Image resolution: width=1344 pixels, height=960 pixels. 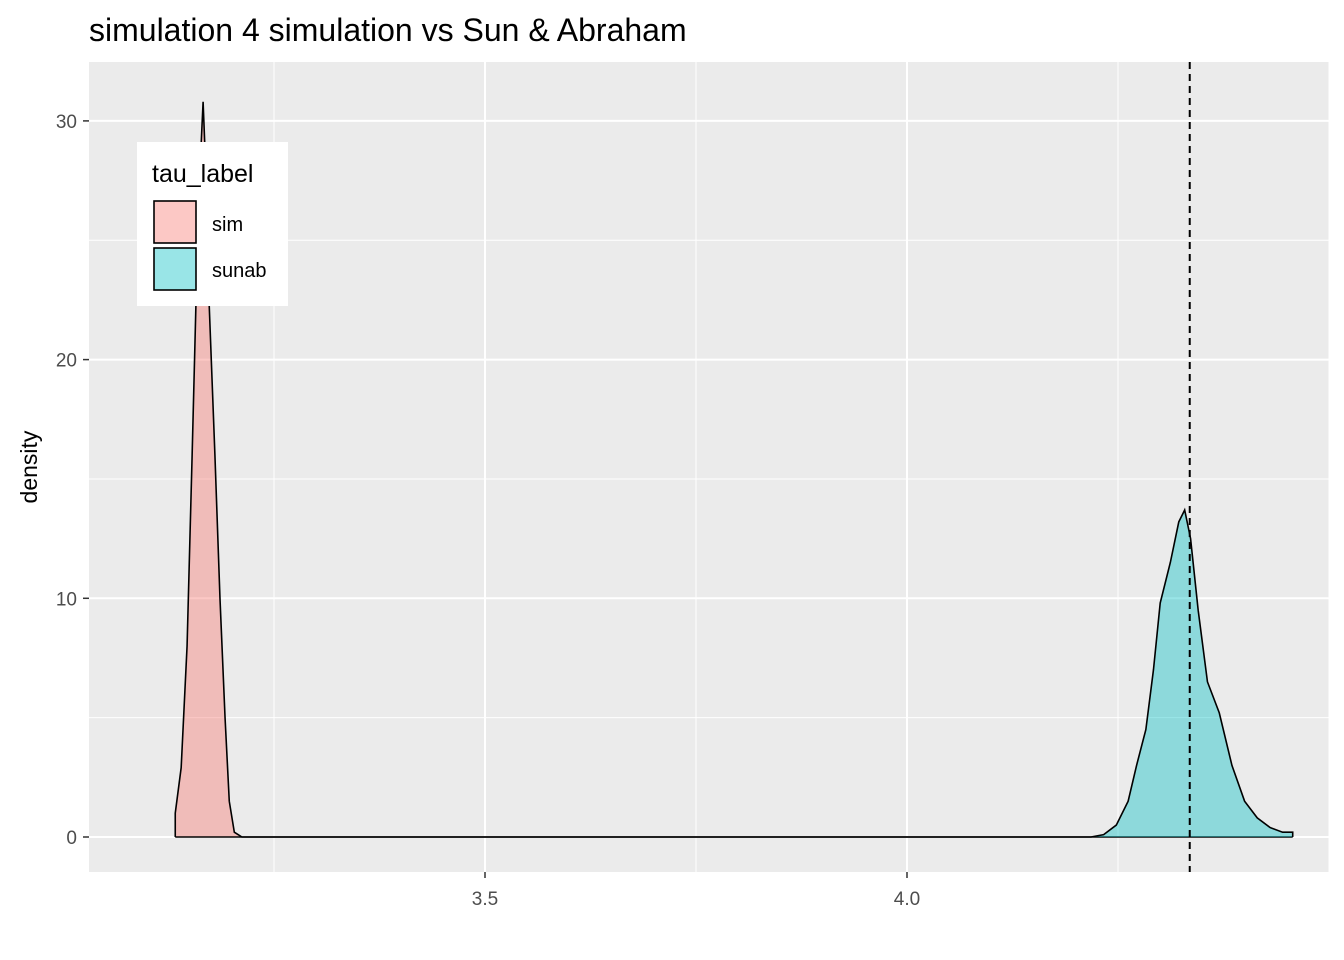 I want to click on legend-title: tau_label, so click(x=202, y=174).